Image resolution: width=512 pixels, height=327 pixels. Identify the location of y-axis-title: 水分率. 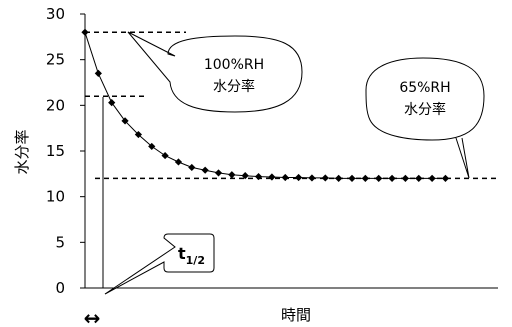
(22, 151).